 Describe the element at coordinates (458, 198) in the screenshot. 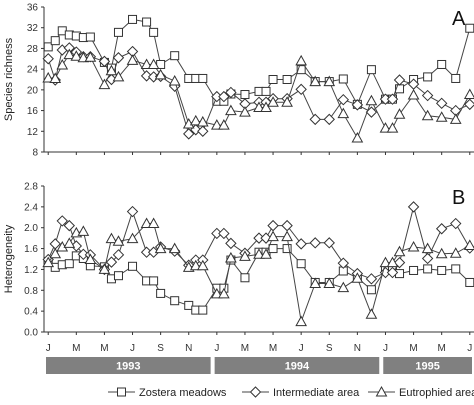

I see `panel-b-letter: B` at that location.